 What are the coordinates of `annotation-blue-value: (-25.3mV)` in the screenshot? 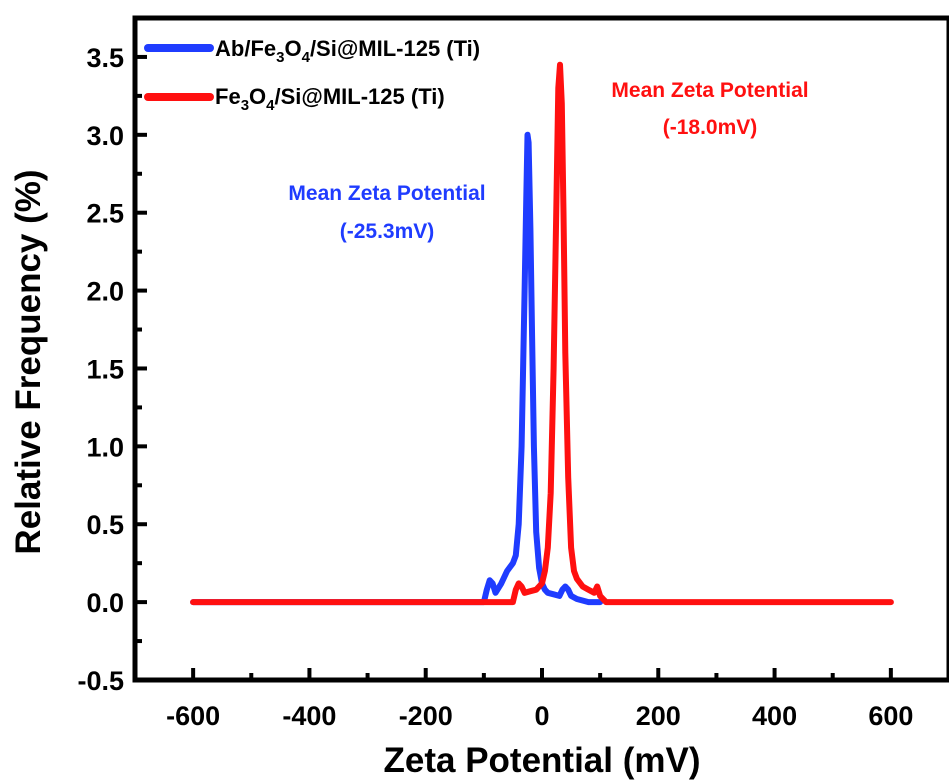 It's located at (387, 231).